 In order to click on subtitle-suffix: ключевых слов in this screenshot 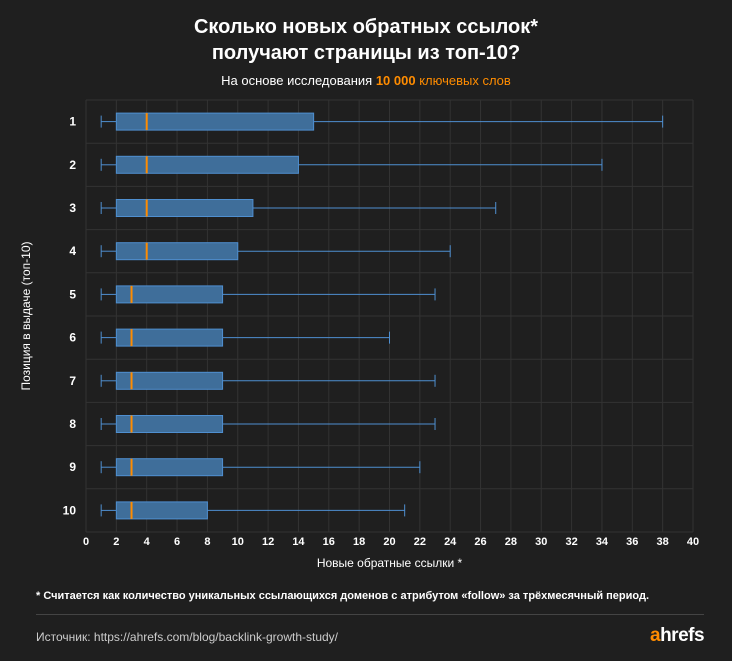, I will do `click(463, 80)`.